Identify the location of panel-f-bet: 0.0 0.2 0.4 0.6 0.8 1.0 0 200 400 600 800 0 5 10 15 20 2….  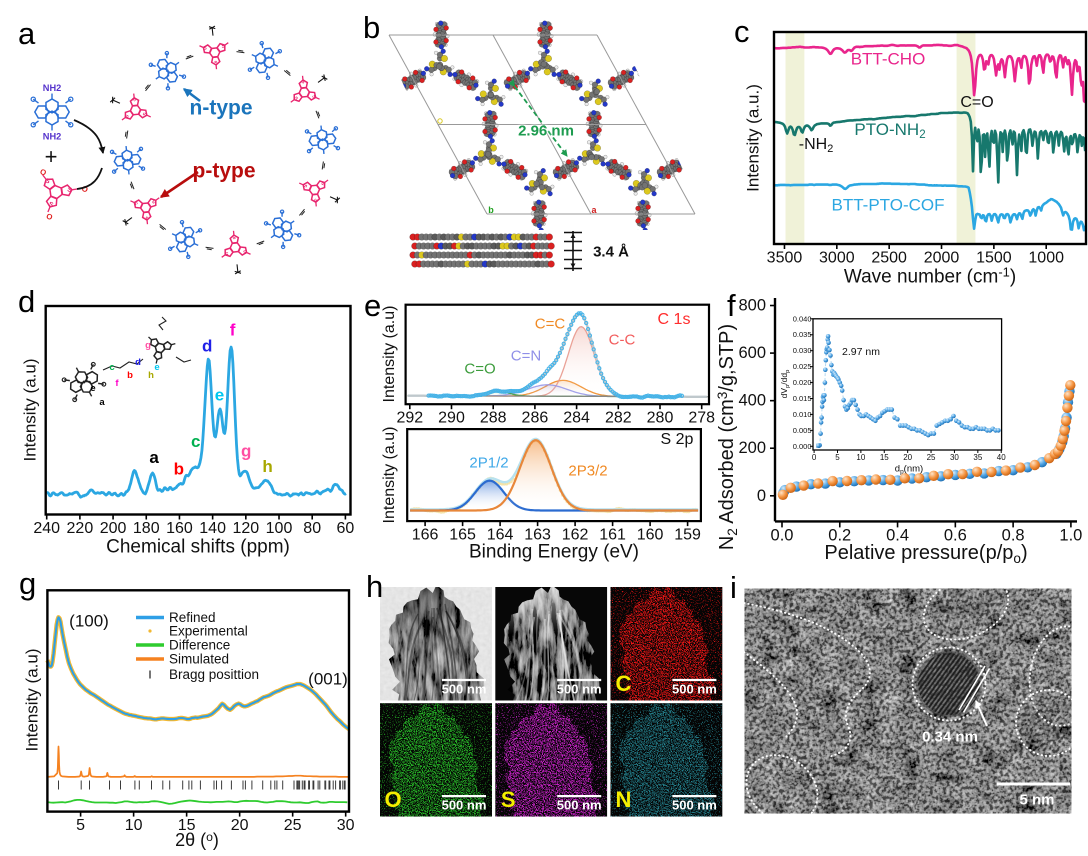
(910, 421).